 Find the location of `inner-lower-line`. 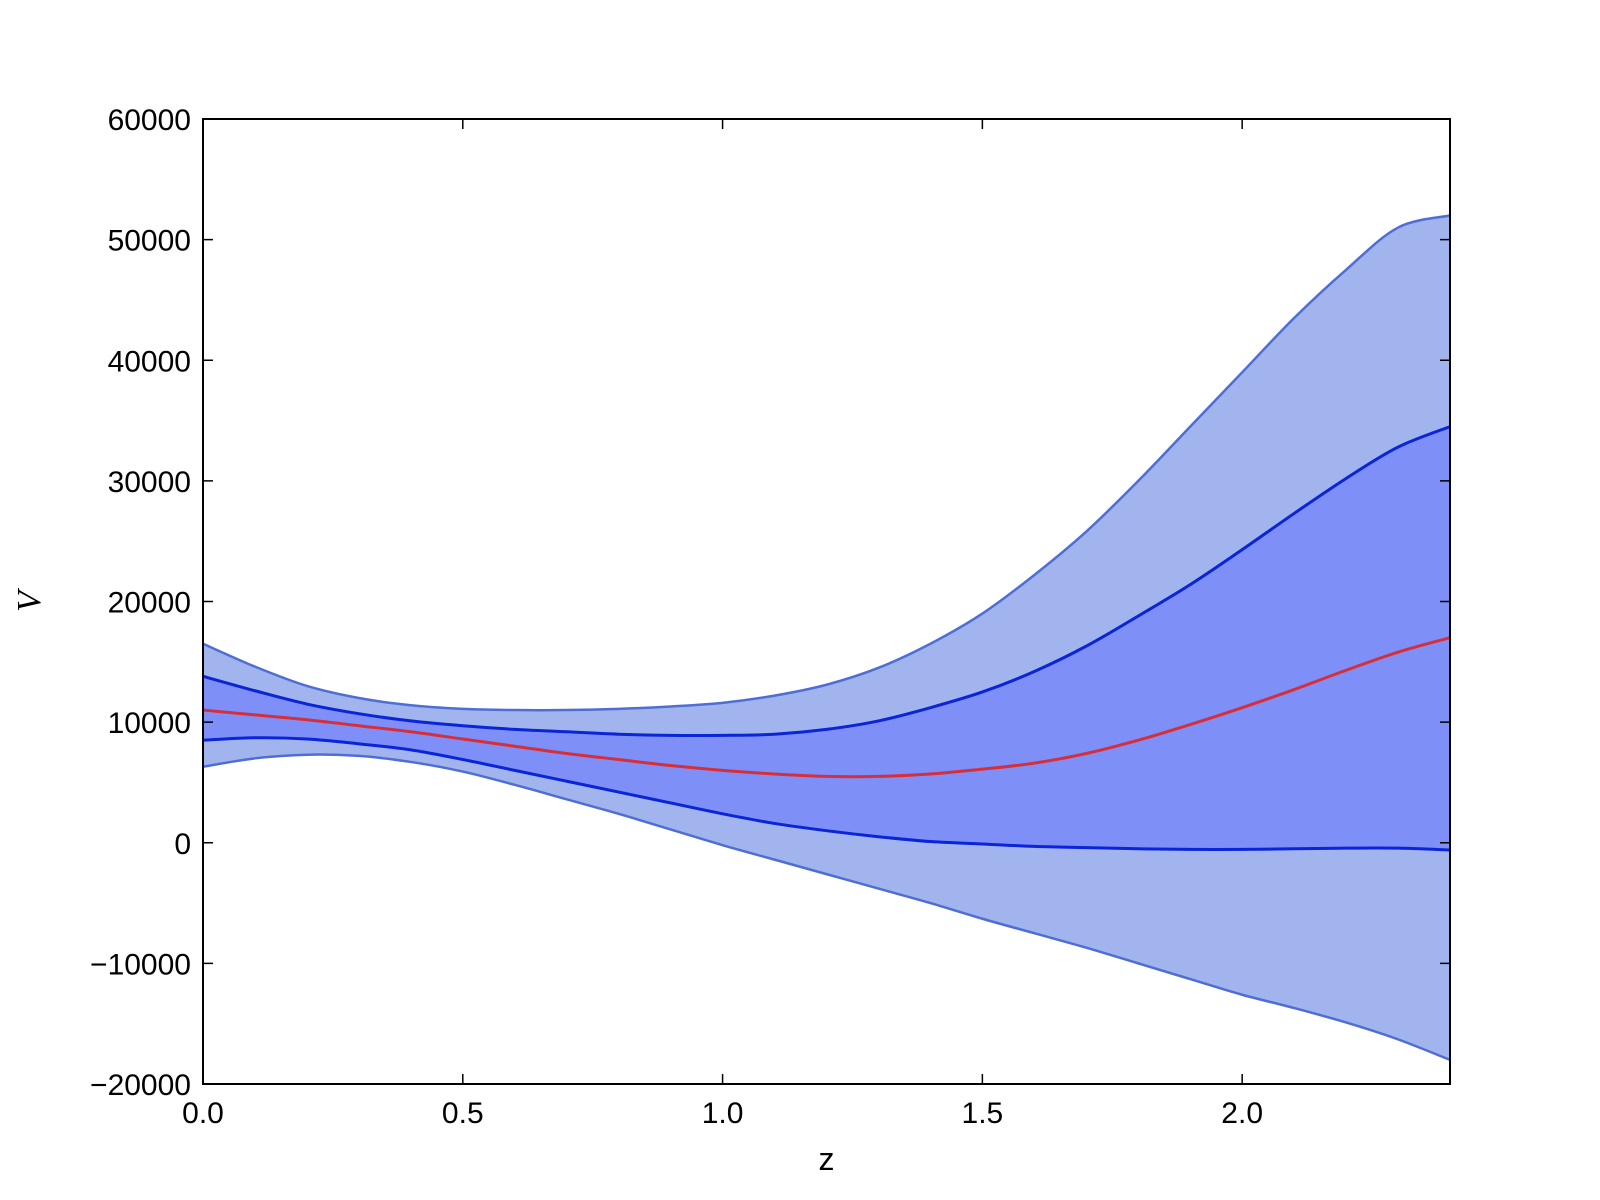

inner-lower-line is located at coordinates (826, 794).